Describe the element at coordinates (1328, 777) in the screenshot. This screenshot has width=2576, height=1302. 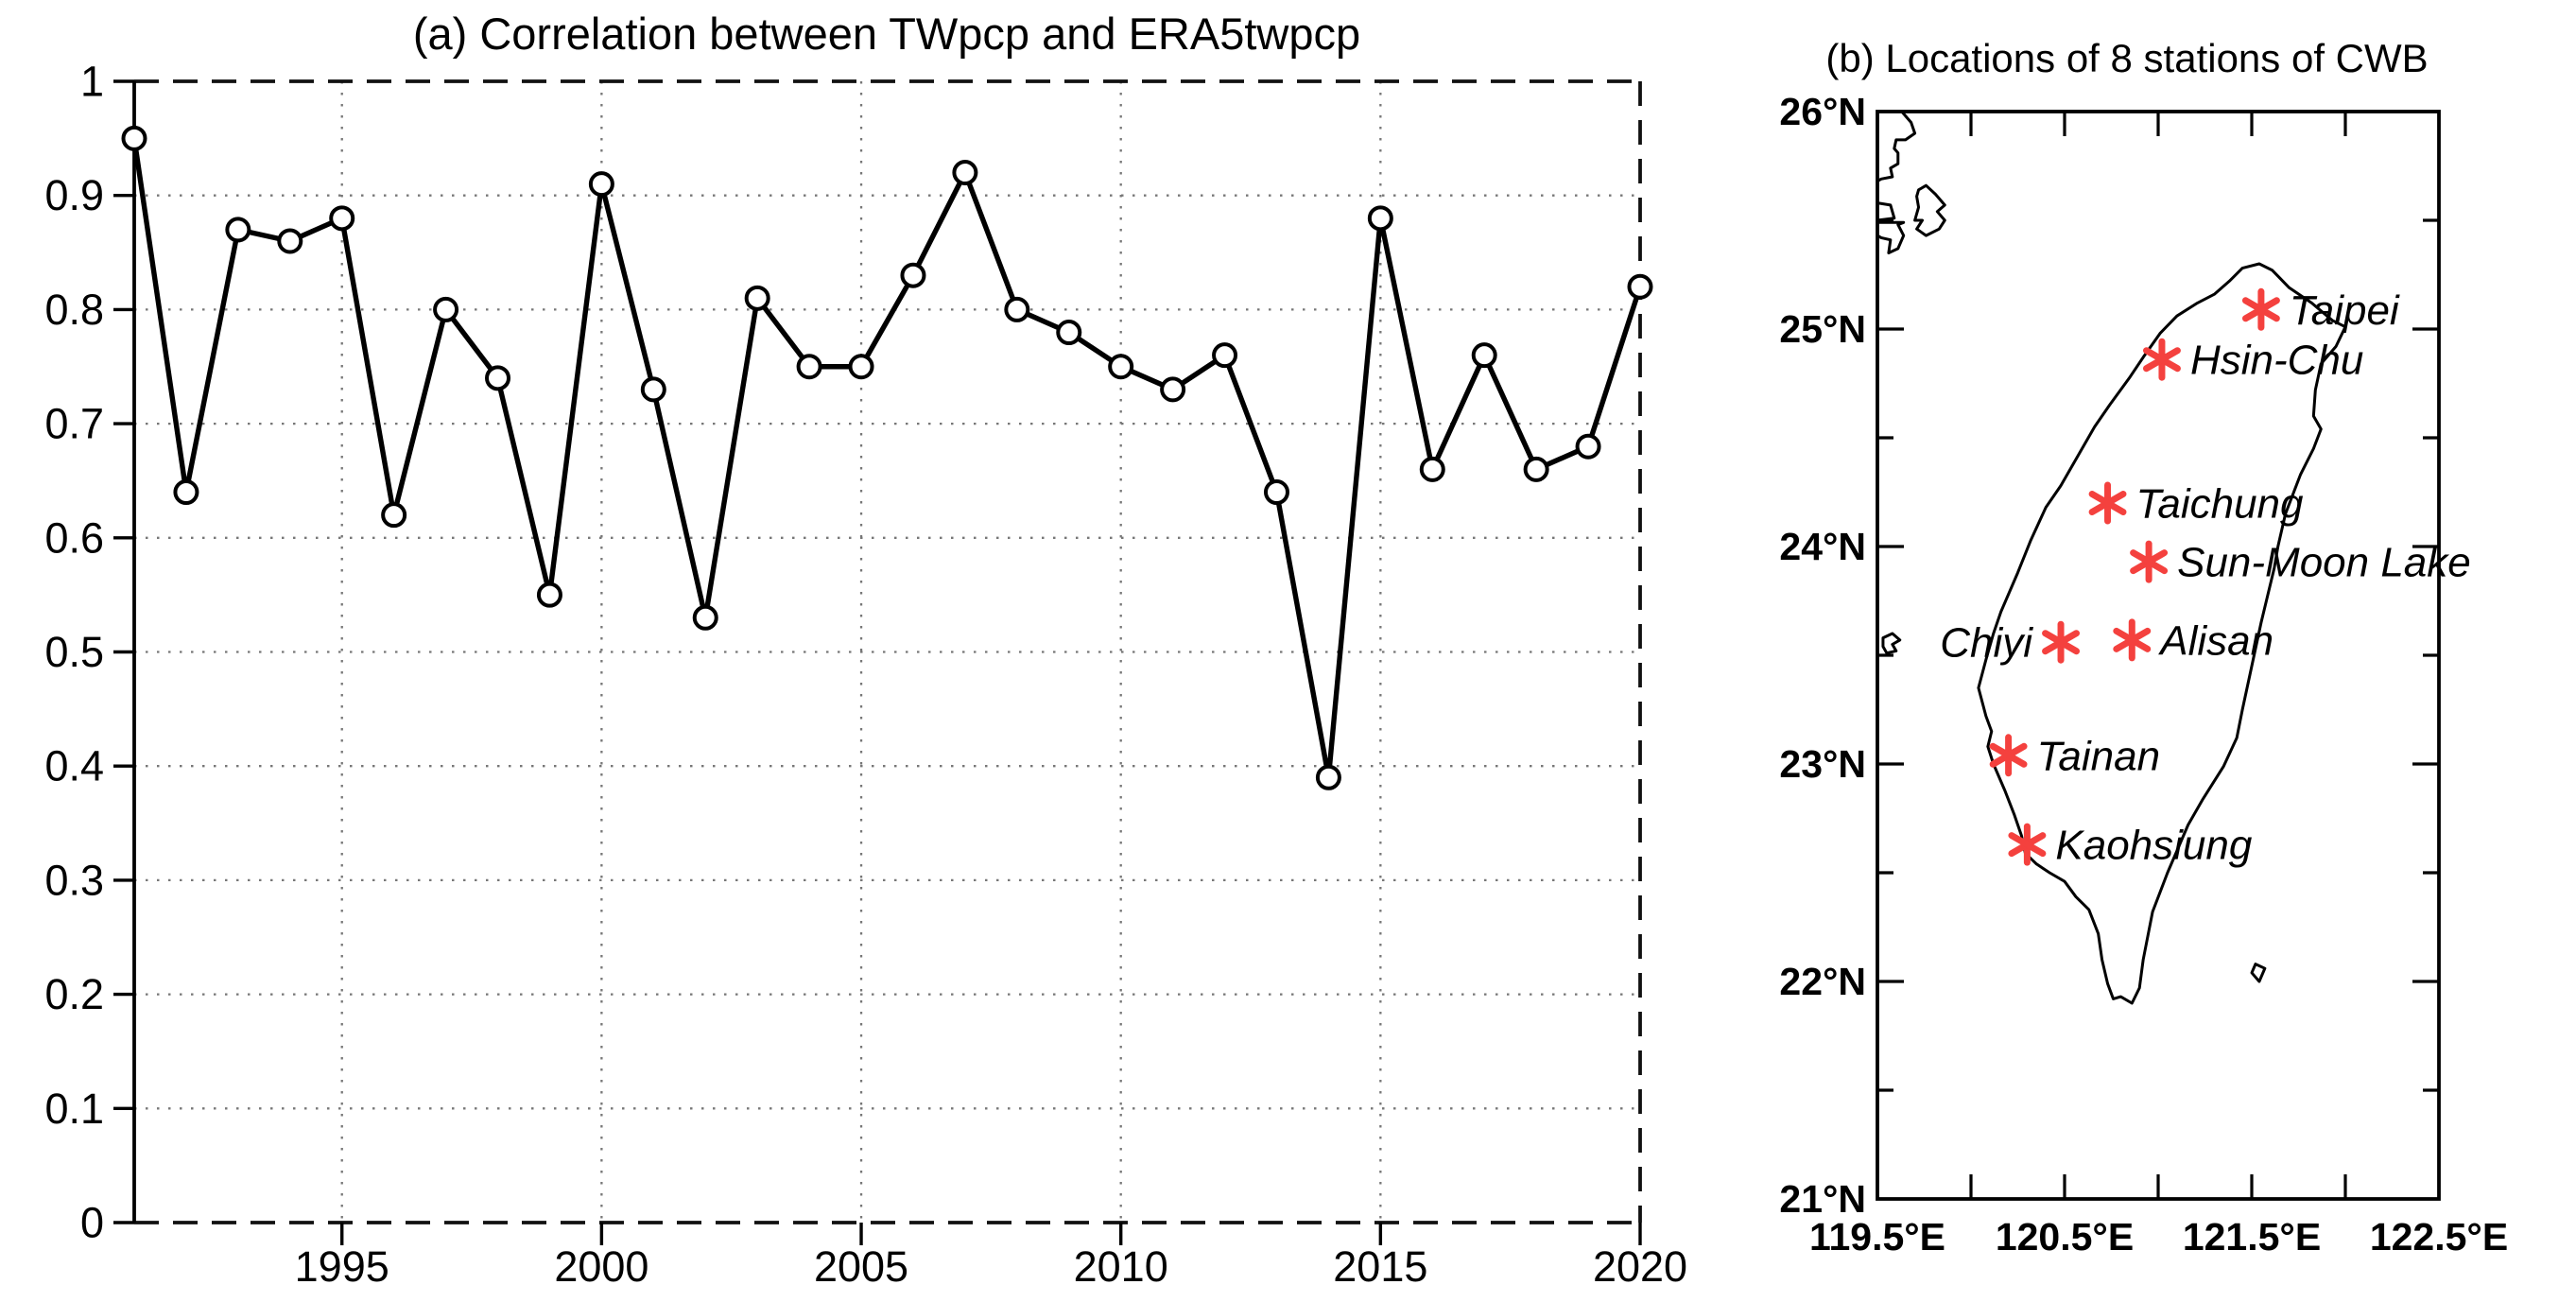
I see `data-point-2014` at that location.